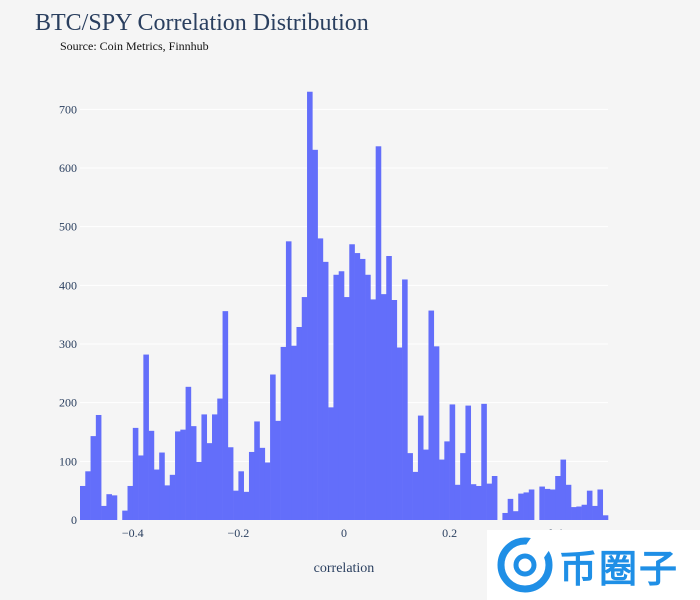 Image resolution: width=700 pixels, height=600 pixels. Describe the element at coordinates (68, 314) in the screenshot. I see `y-axis-ticks: 0 100 200 300 400 500 600 700` at that location.